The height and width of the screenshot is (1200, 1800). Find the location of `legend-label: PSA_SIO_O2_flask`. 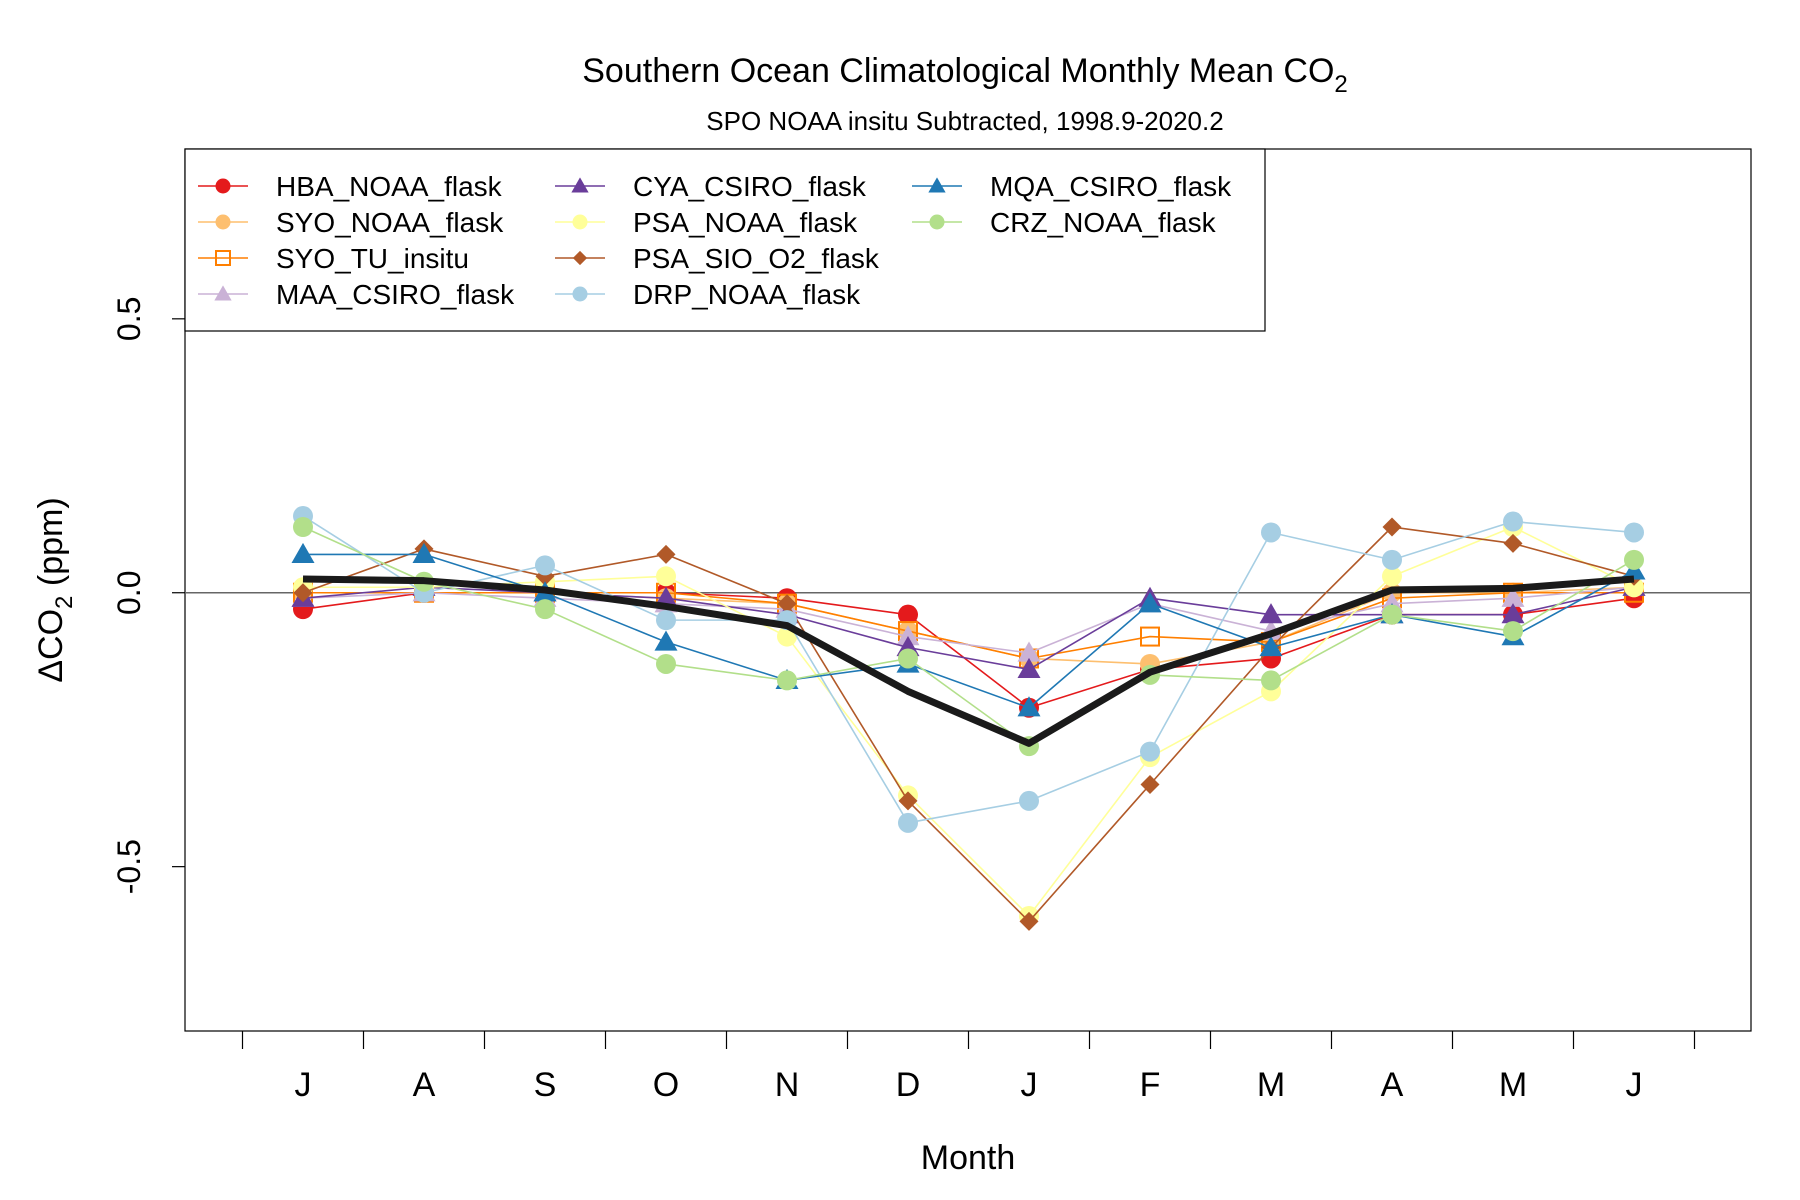

legend-label: PSA_SIO_O2_flask is located at coordinates (756, 258).